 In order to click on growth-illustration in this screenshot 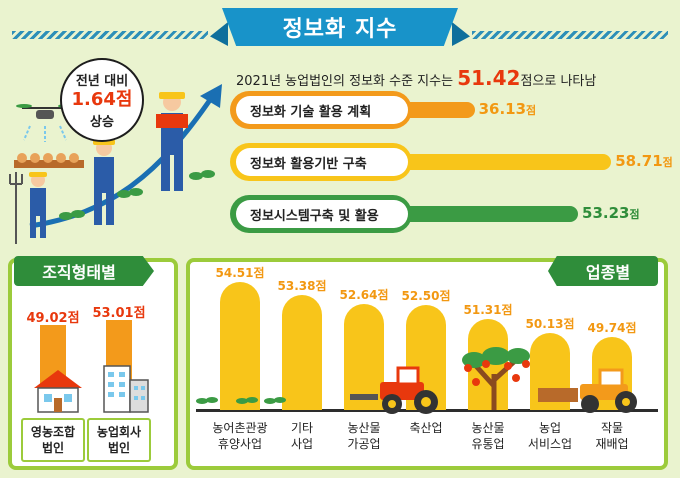, I will do `click(115, 164)`.